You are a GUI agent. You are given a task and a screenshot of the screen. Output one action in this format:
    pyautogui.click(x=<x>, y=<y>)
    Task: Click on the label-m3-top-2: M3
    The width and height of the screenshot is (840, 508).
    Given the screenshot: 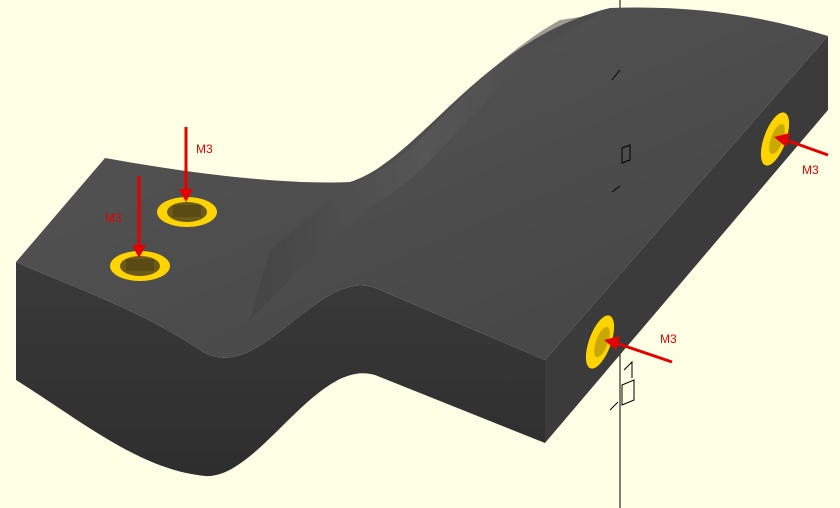 What is the action you would take?
    pyautogui.click(x=113, y=218)
    